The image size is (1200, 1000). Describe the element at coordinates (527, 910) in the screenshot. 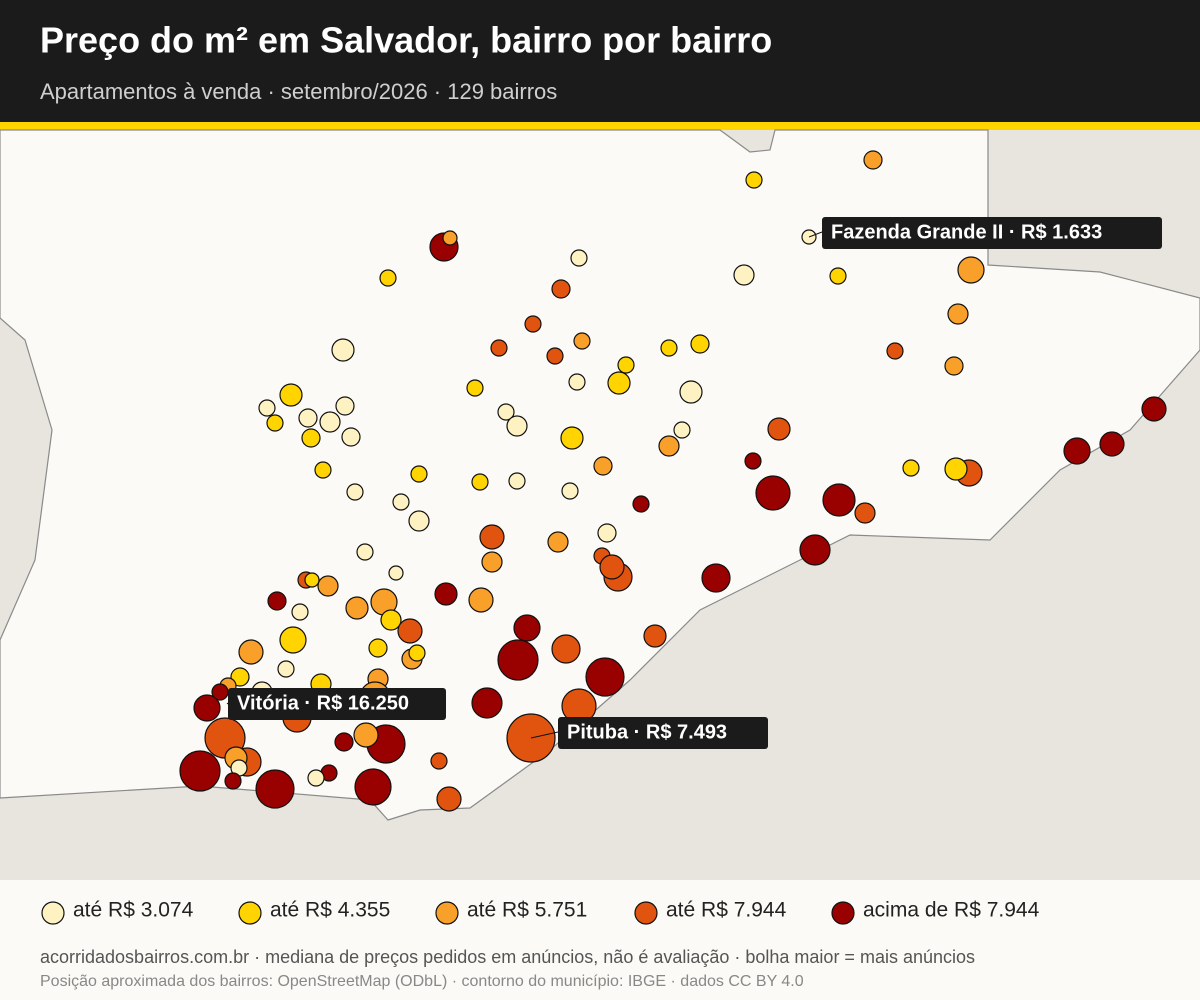

I see `legend-label: até R$ 5.751` at that location.